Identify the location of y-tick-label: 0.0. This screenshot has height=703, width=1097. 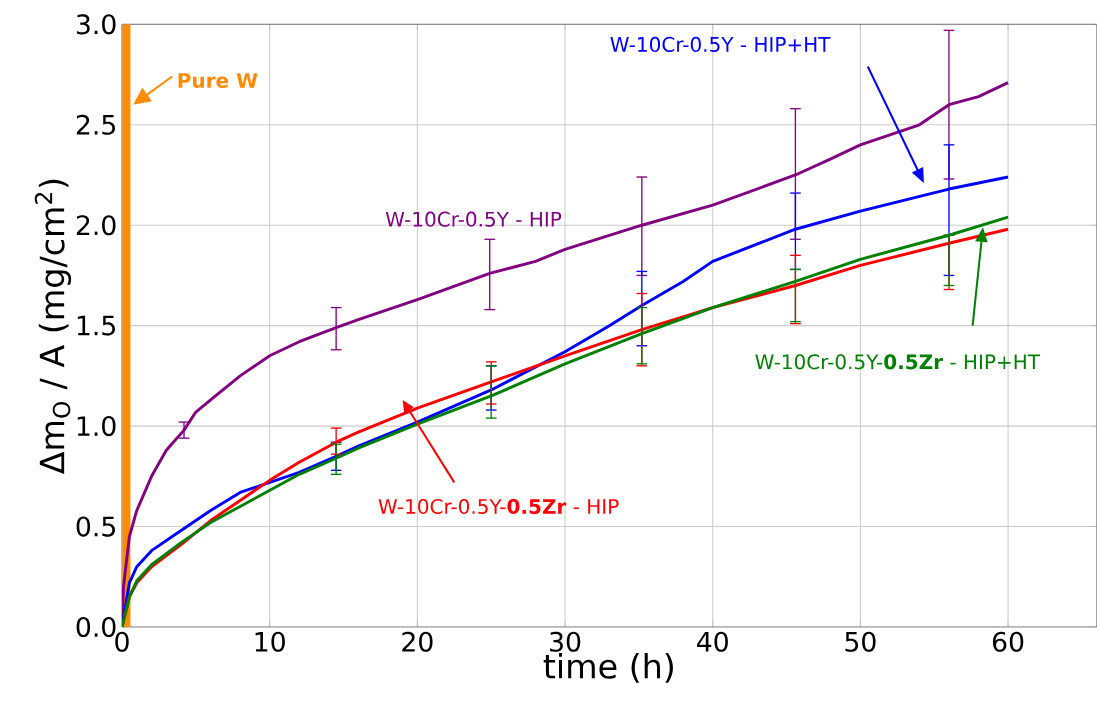
(96, 627).